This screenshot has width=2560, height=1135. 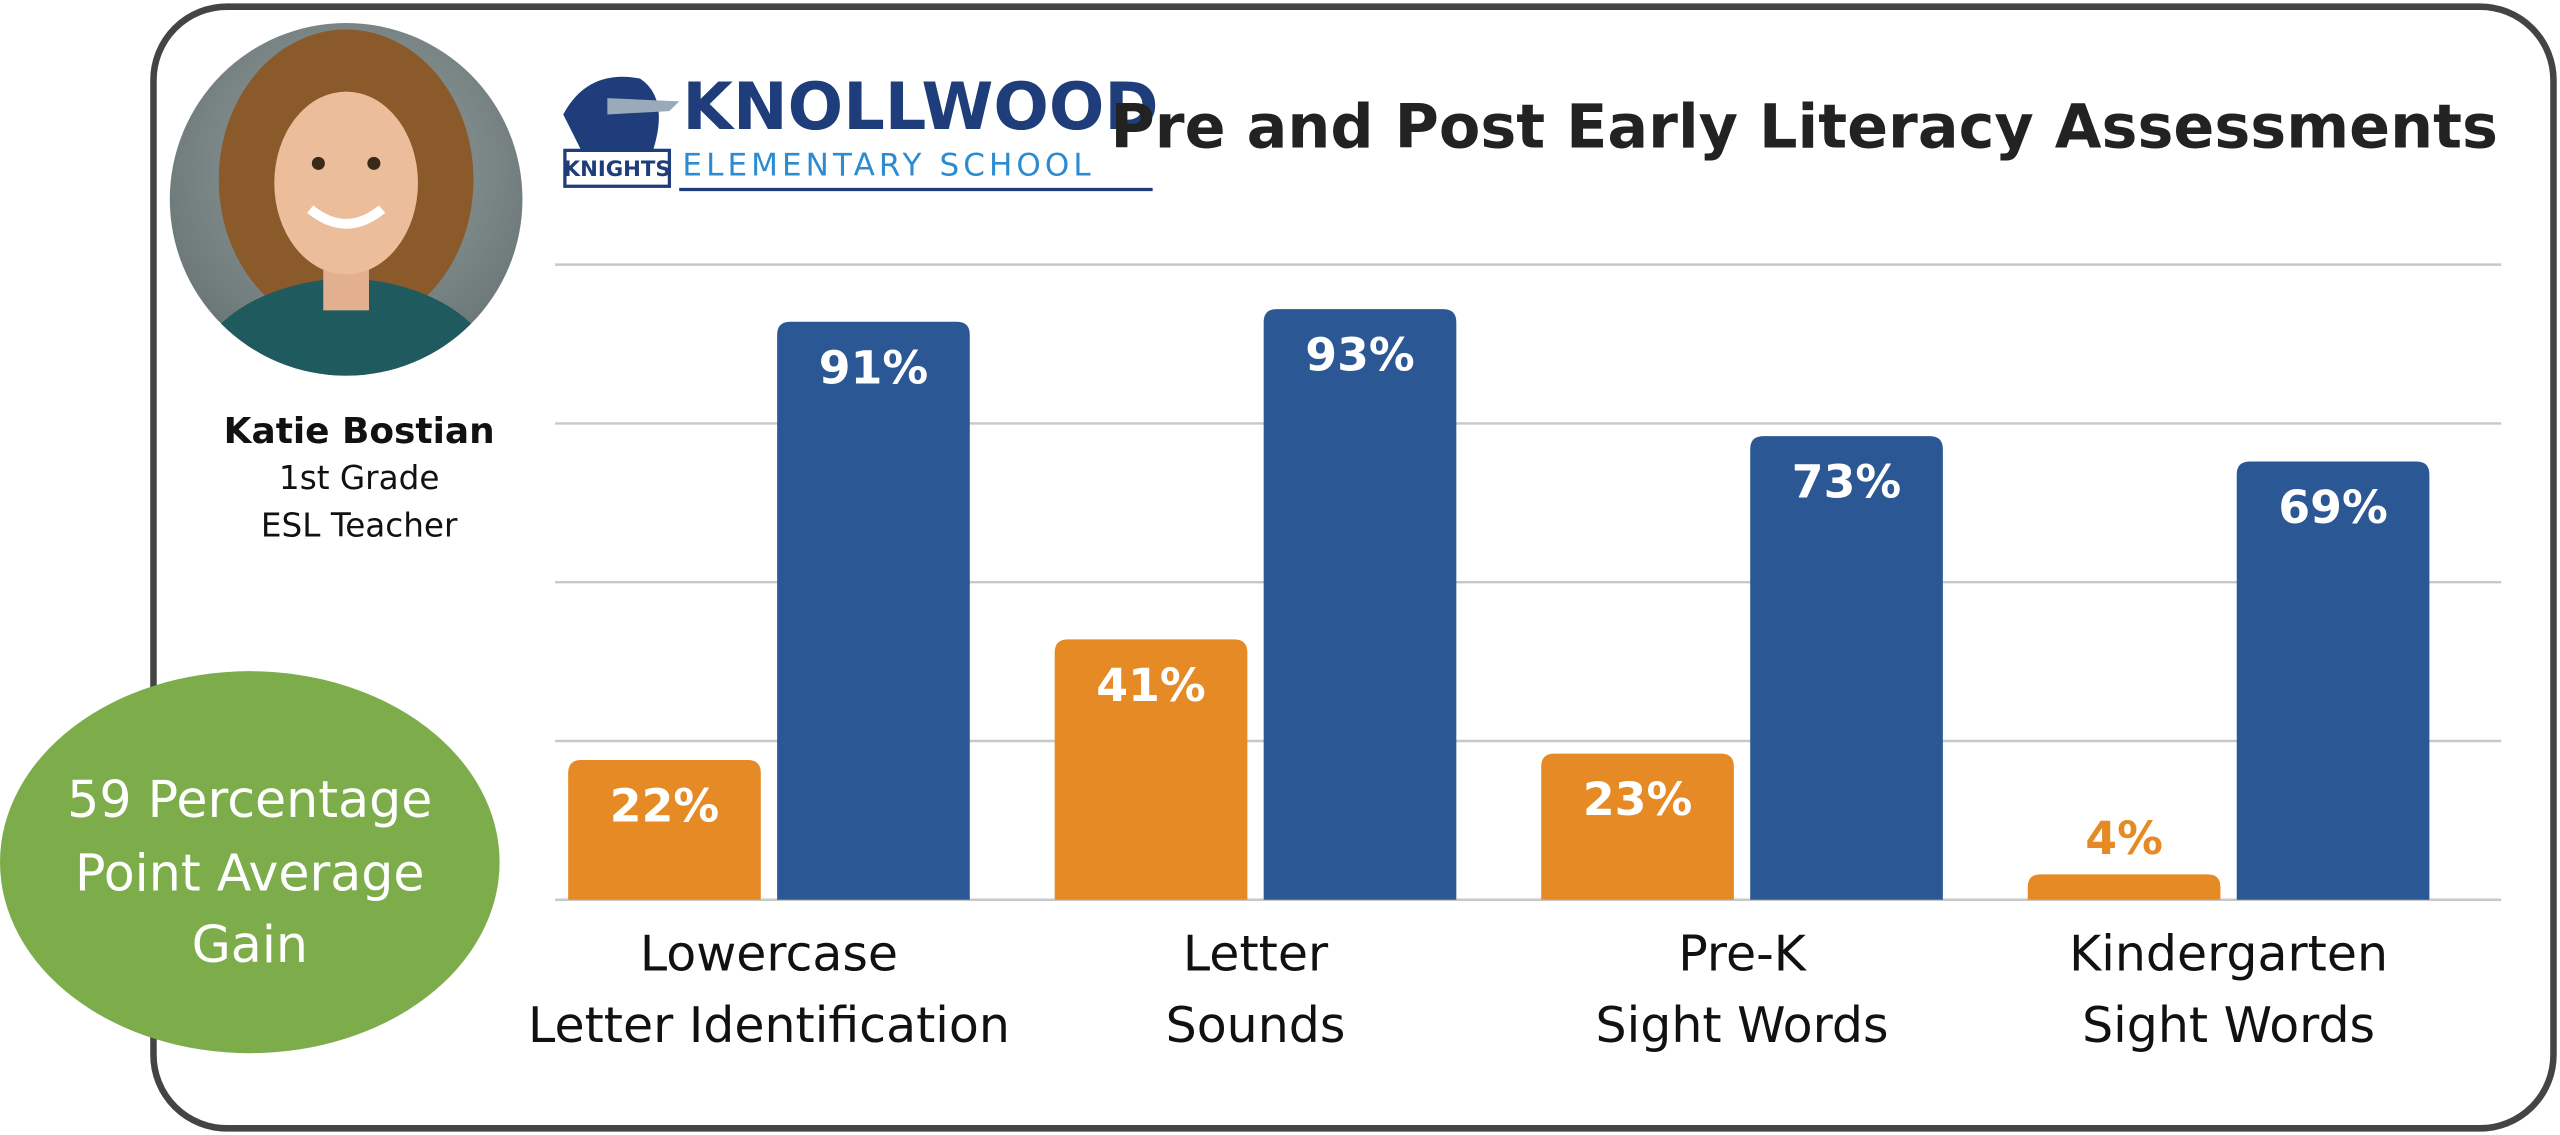 I want to click on badge-line: Point Average, so click(x=250, y=872).